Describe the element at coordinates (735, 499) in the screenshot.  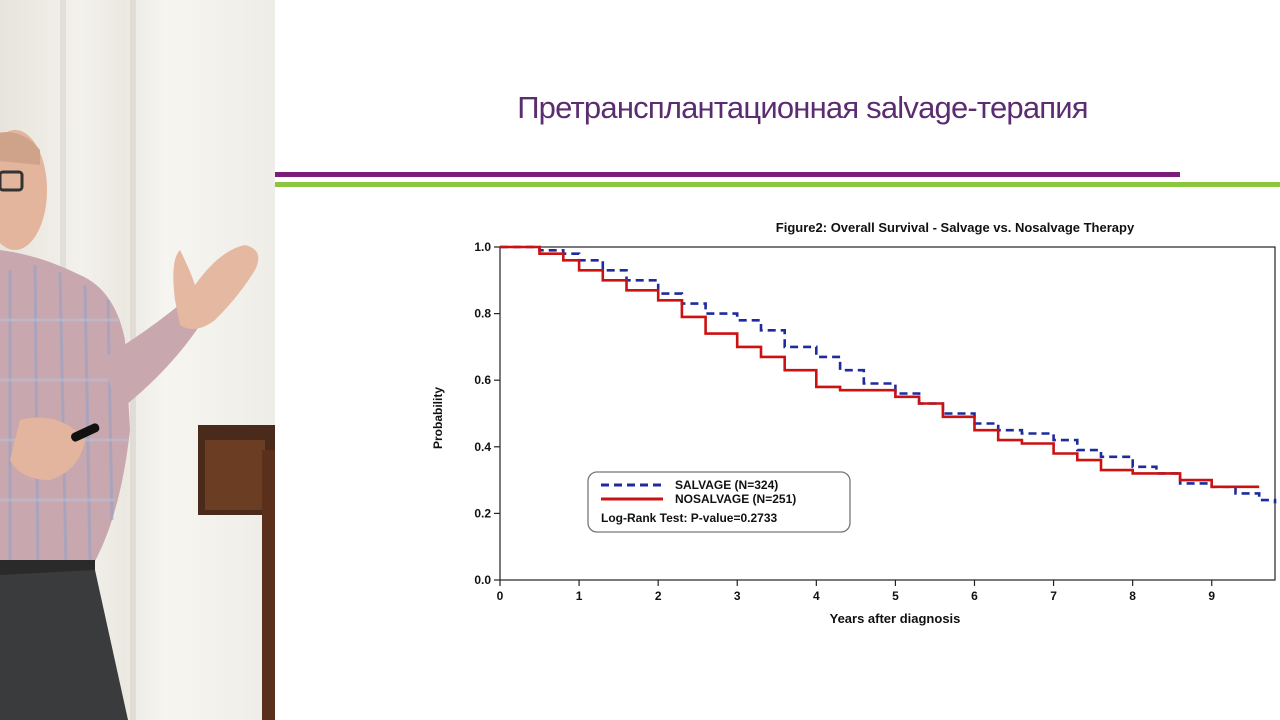
I see `legend-entry-nosalvage: NOSALVAGE (N=251)` at that location.